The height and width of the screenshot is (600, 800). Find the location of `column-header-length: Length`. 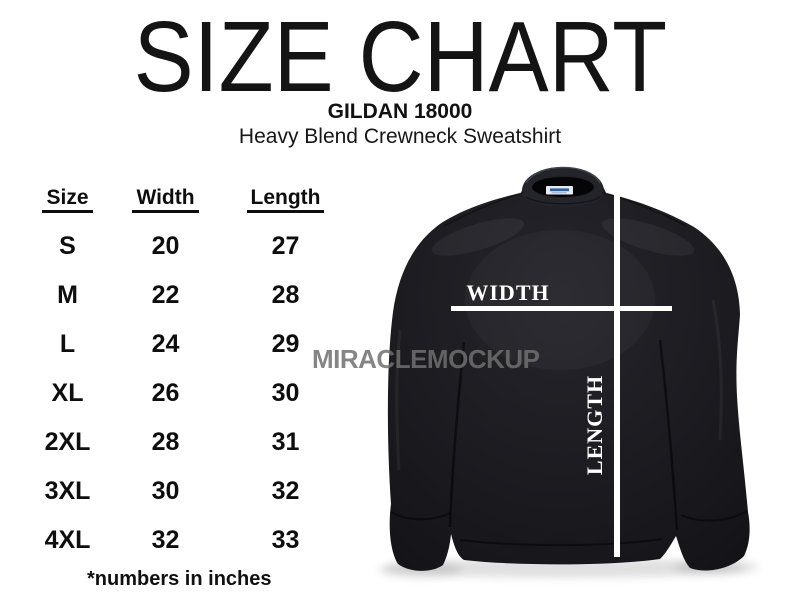

column-header-length: Length is located at coordinates (285, 200).